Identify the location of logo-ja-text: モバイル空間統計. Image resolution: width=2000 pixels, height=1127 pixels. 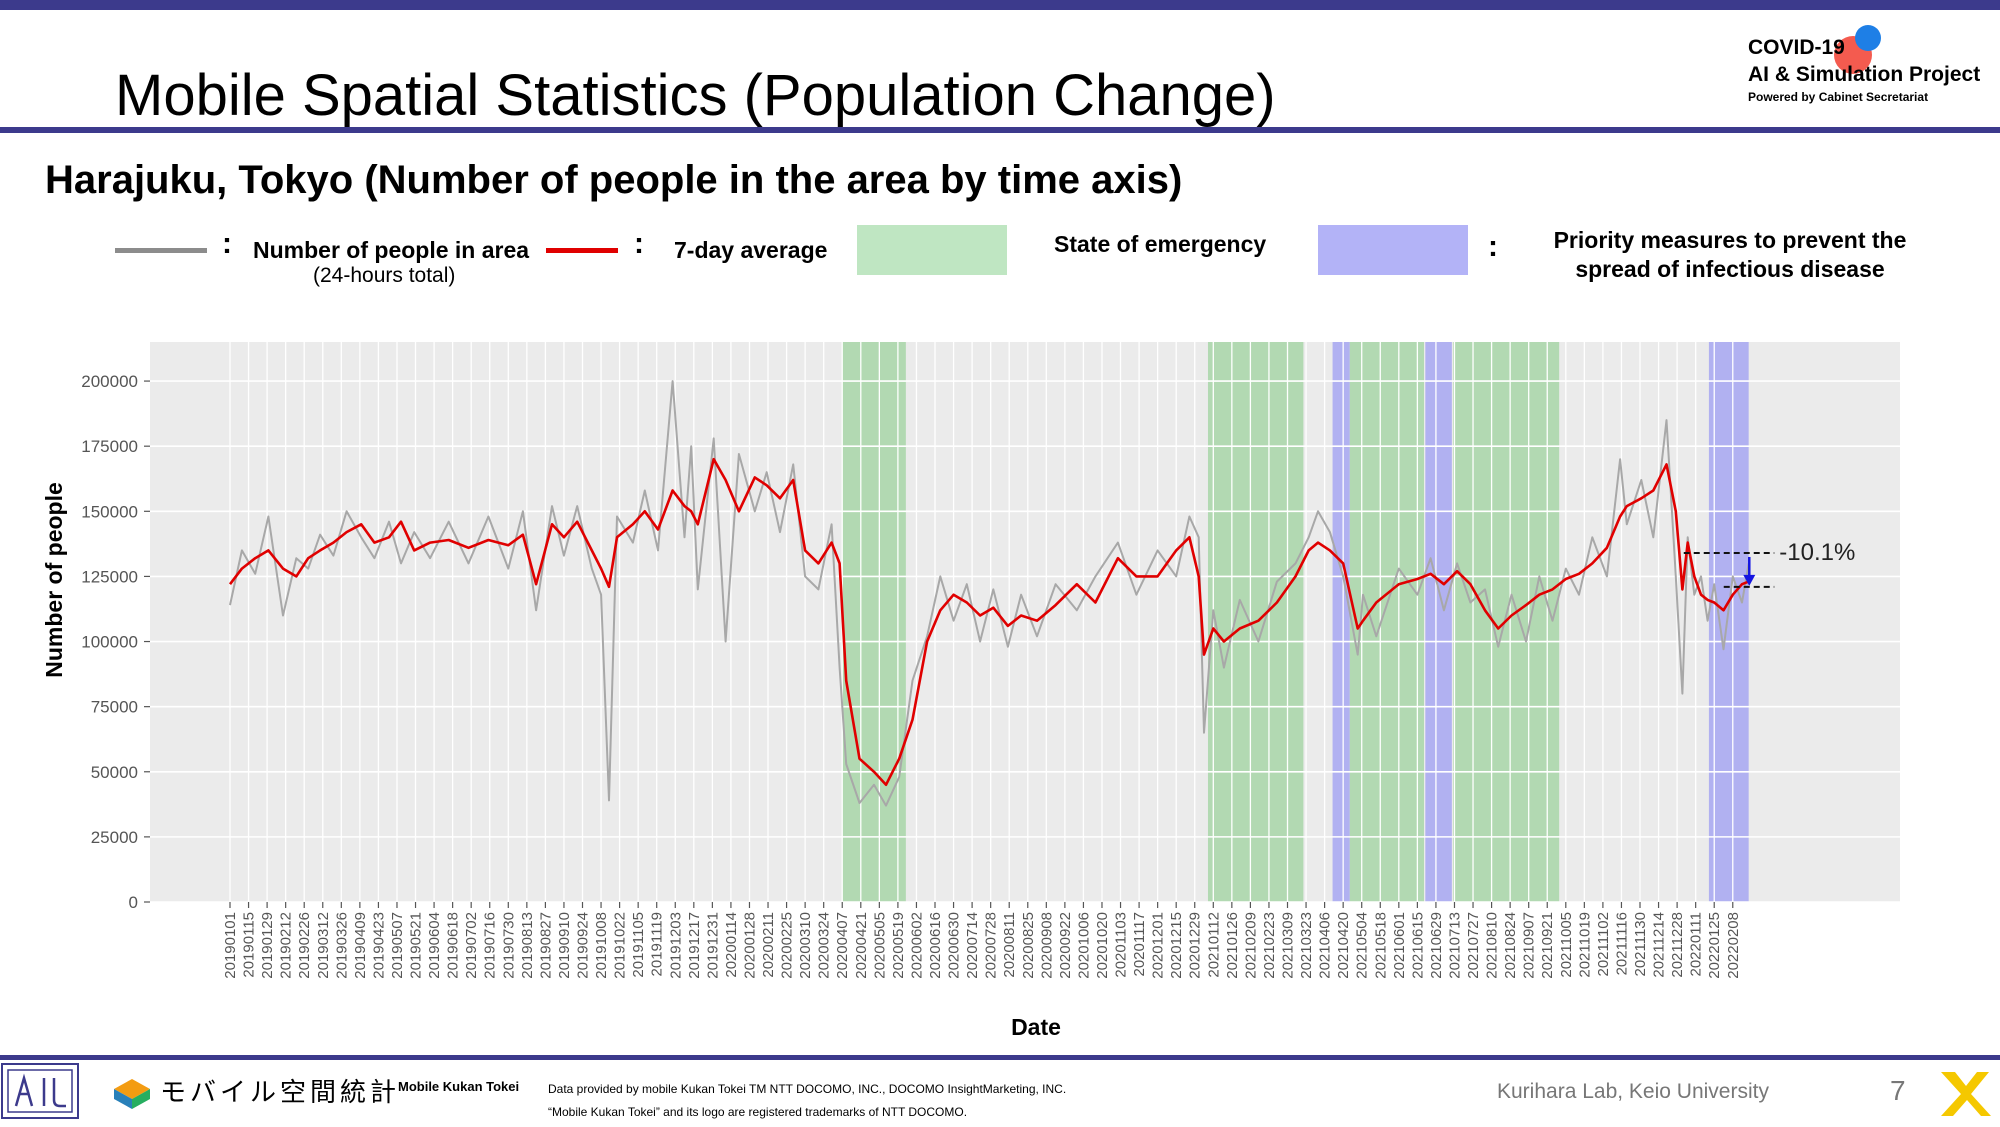
(280, 1092).